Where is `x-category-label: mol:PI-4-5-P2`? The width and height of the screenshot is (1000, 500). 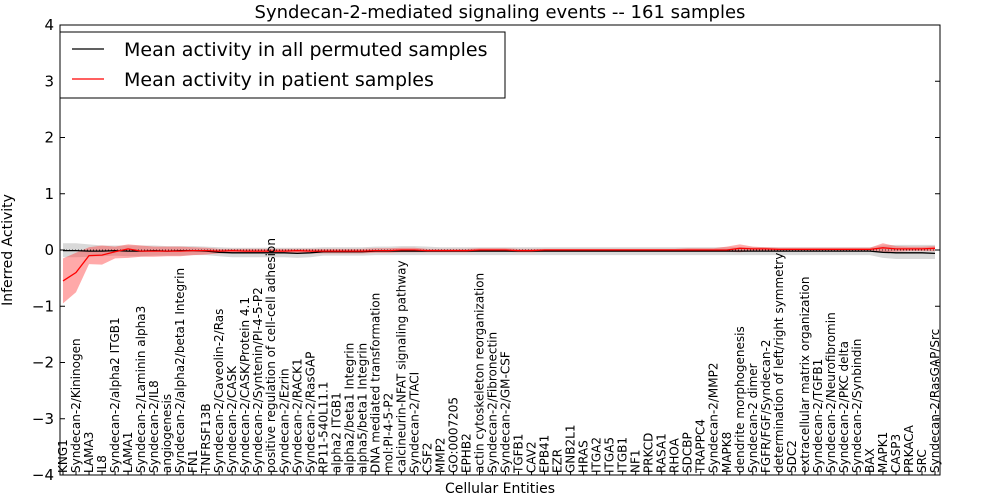
x-category-label: mol:PI-4-5-P2 is located at coordinates (388, 433).